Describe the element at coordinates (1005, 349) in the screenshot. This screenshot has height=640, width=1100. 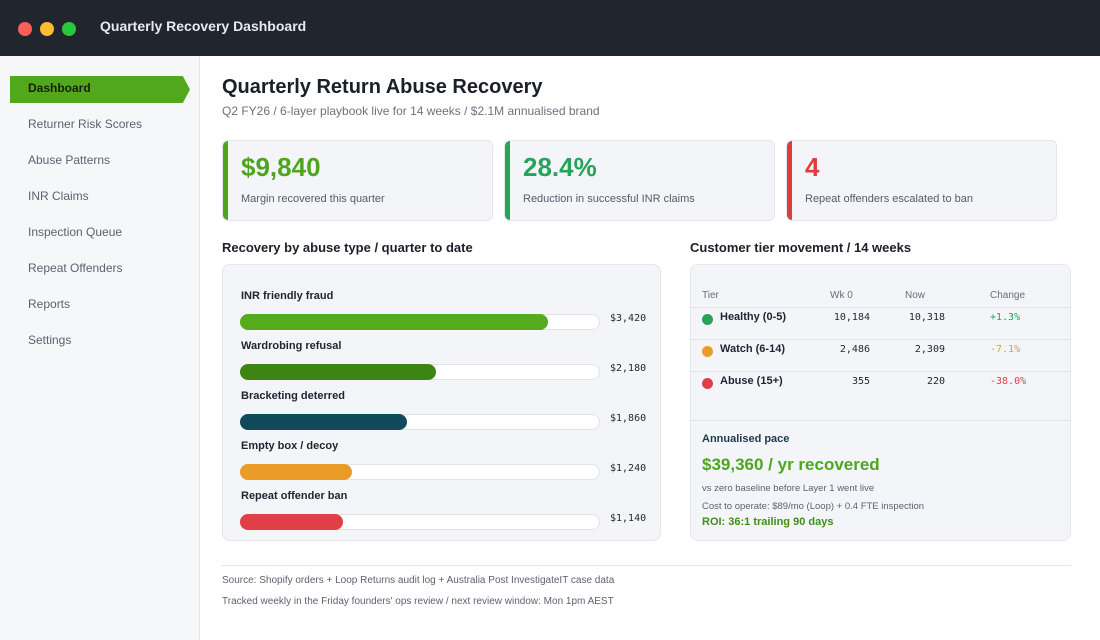
I see `change-value: -7.1%` at that location.